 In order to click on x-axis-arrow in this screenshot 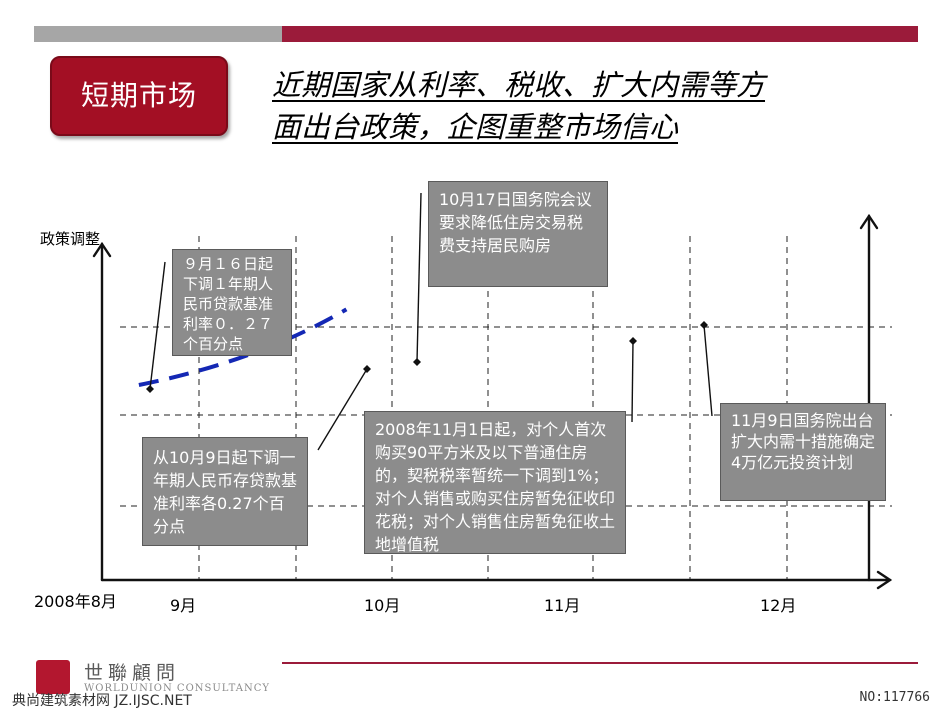, I will do `click(884, 580)`.